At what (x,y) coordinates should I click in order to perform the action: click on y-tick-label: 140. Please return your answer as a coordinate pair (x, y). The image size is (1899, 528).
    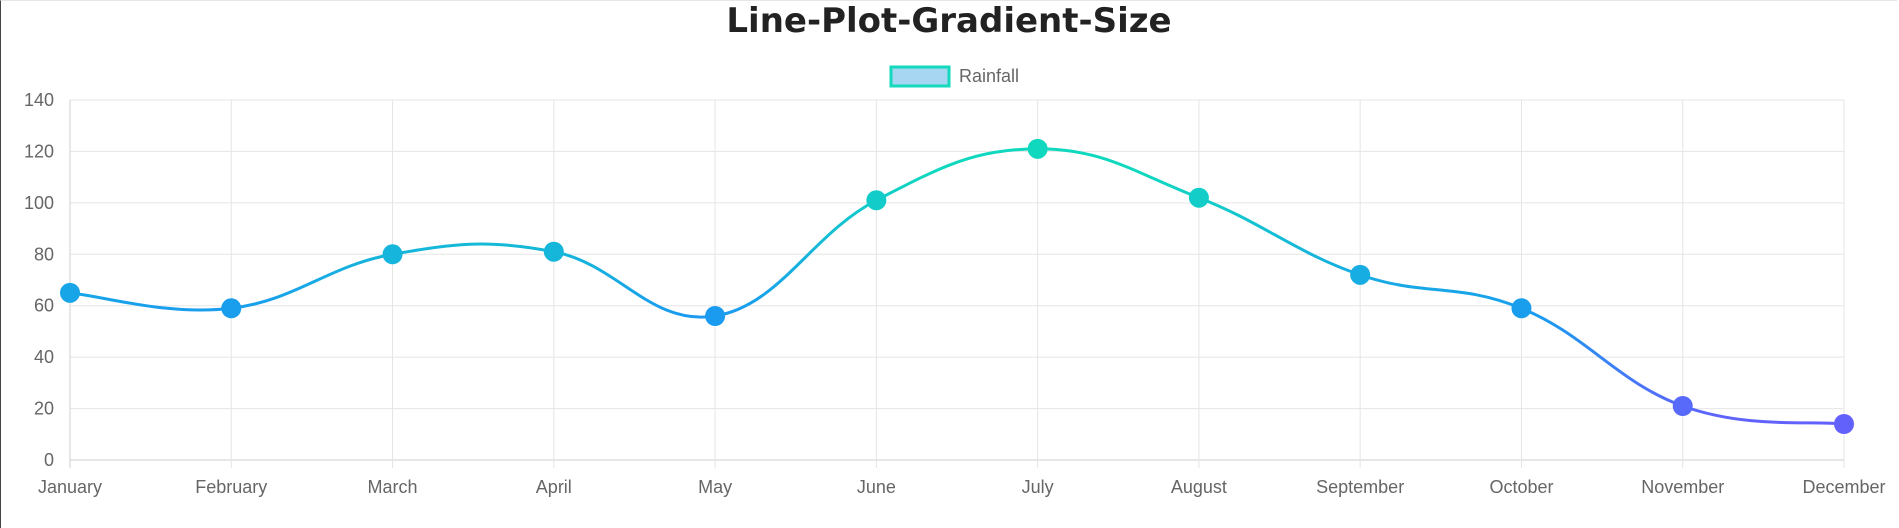
    Looking at the image, I should click on (39, 100).